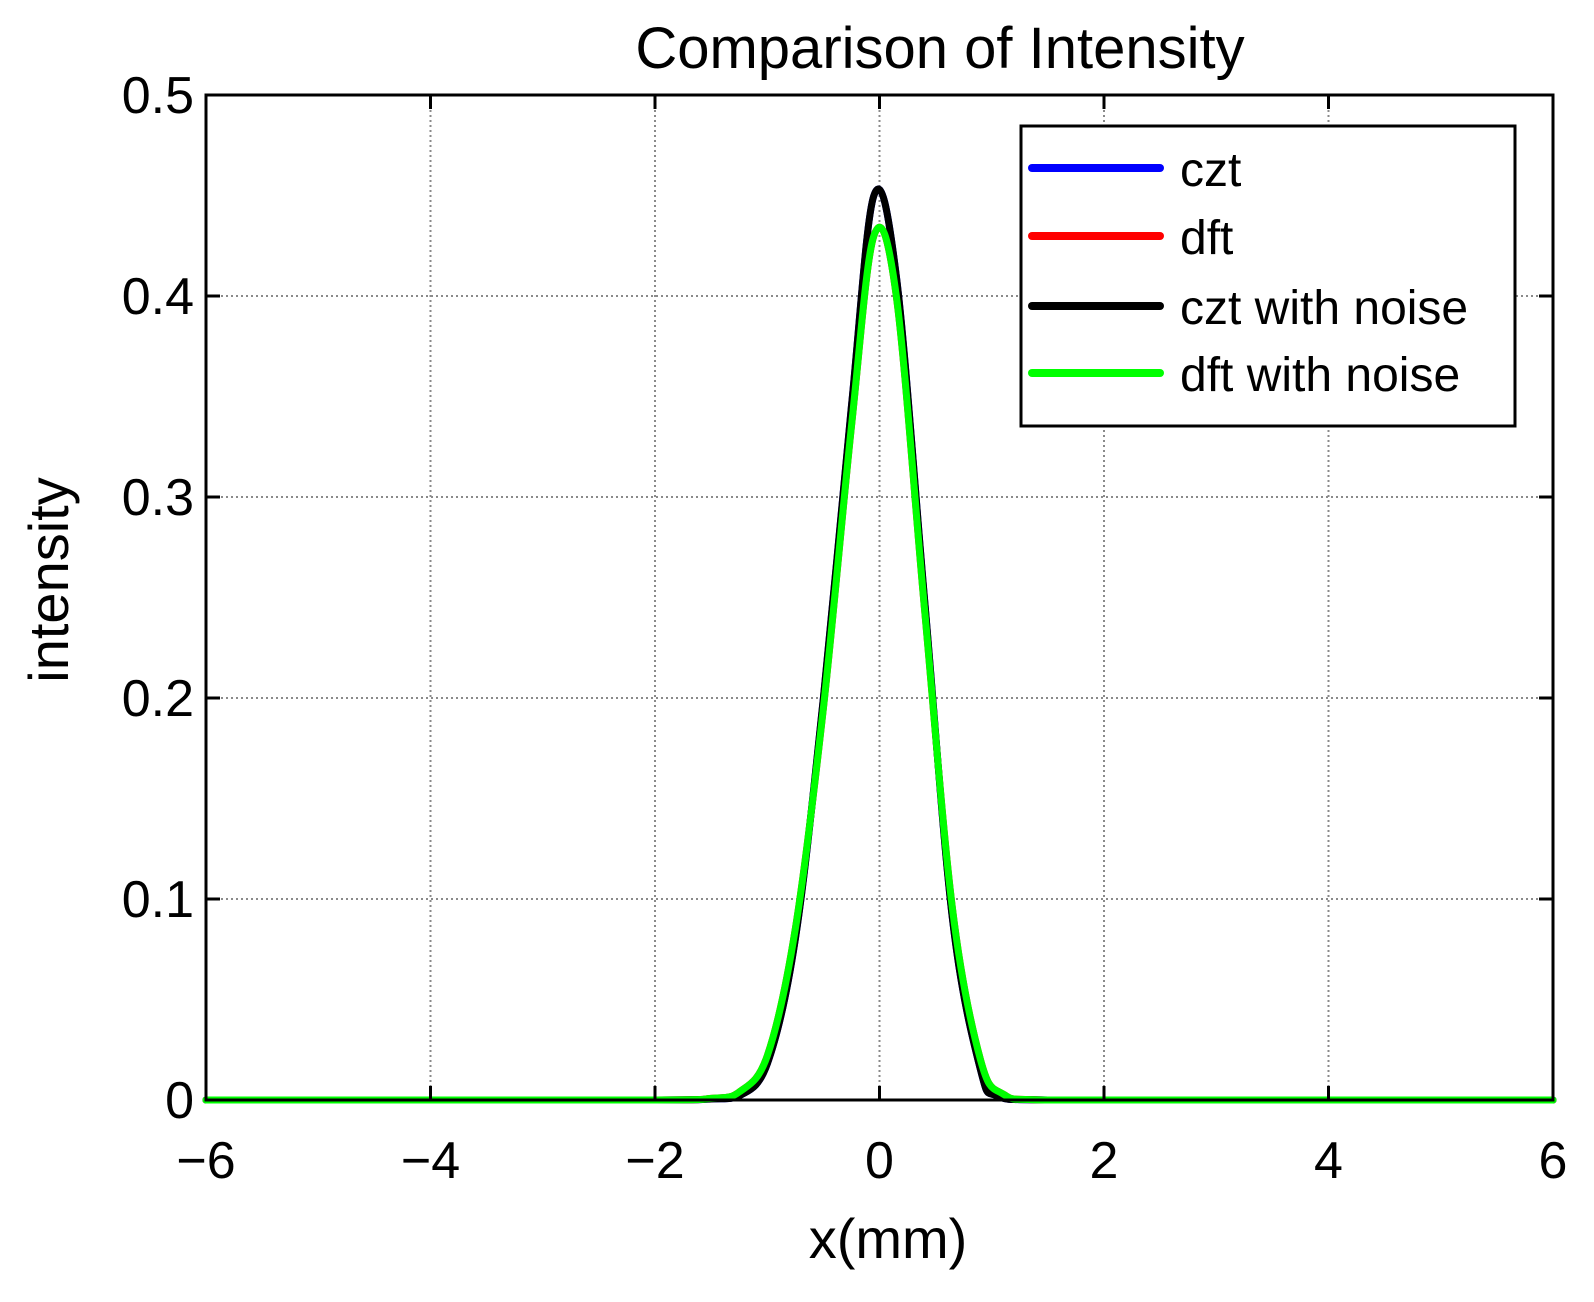 Image resolution: width=1594 pixels, height=1302 pixels. Describe the element at coordinates (939, 48) in the screenshot. I see `chart-title: Comparison of Intensity` at that location.